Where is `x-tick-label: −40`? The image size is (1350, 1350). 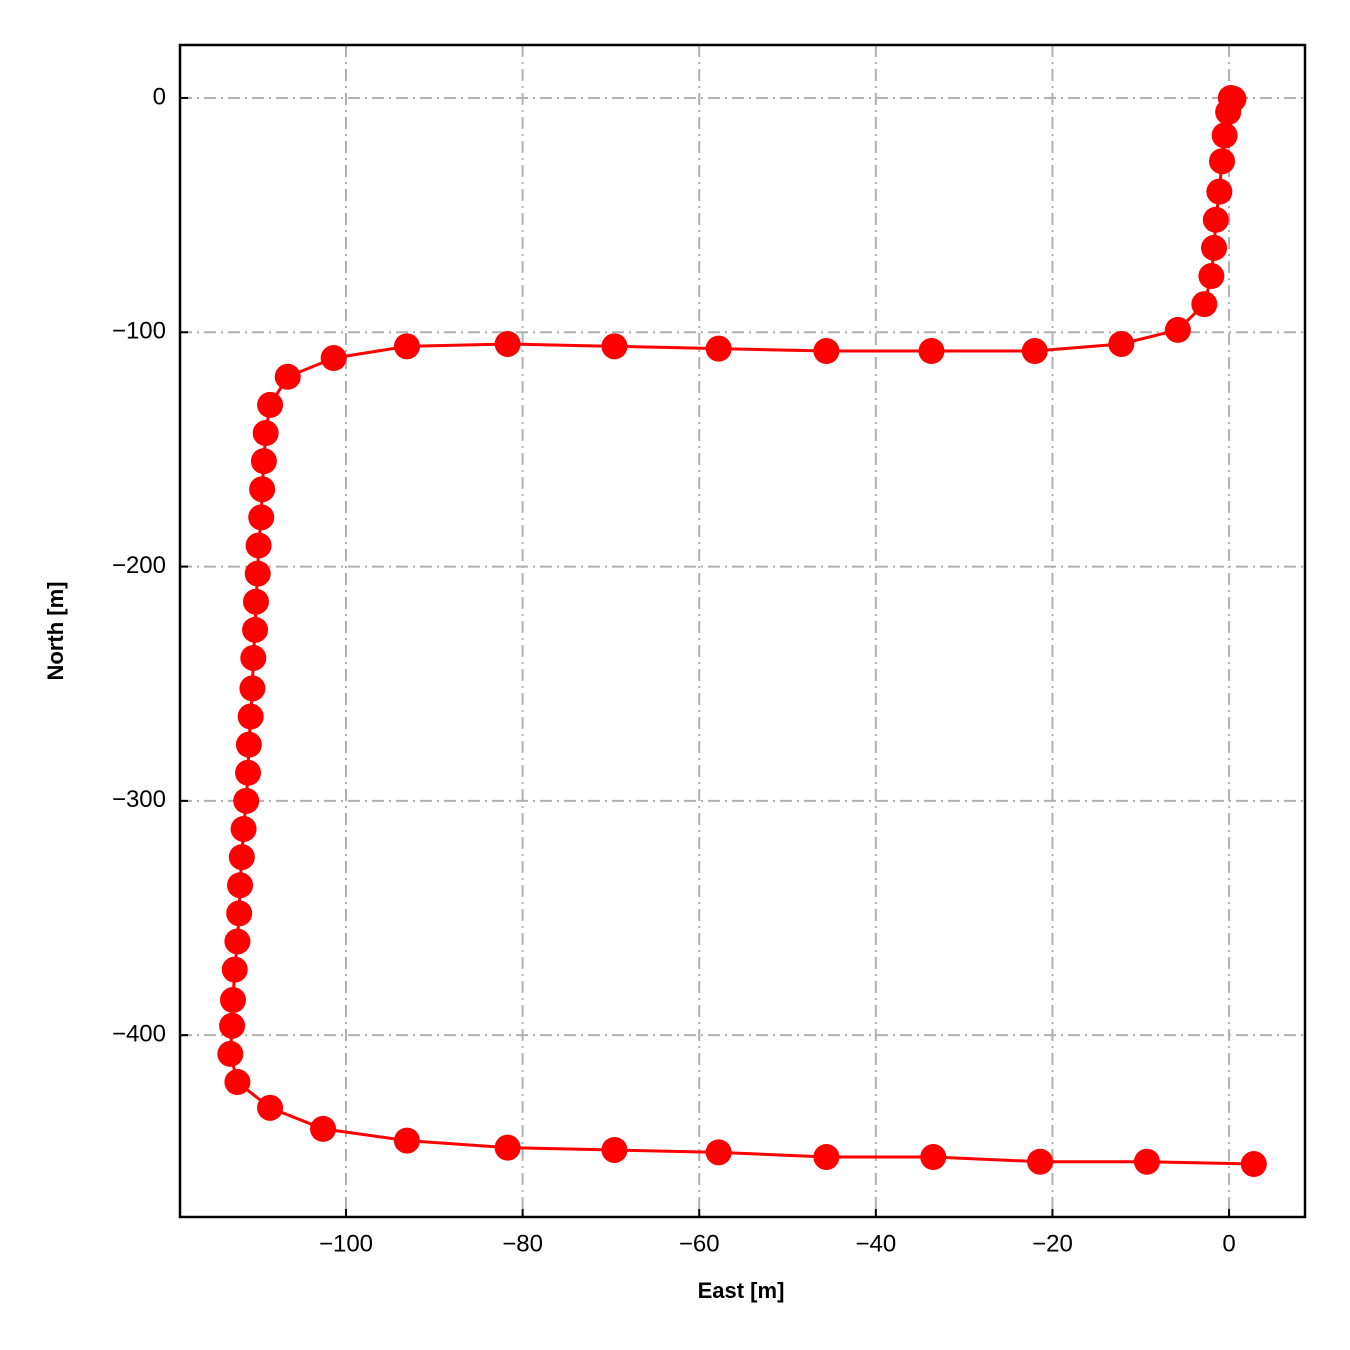 x-tick-label: −40 is located at coordinates (875, 1243).